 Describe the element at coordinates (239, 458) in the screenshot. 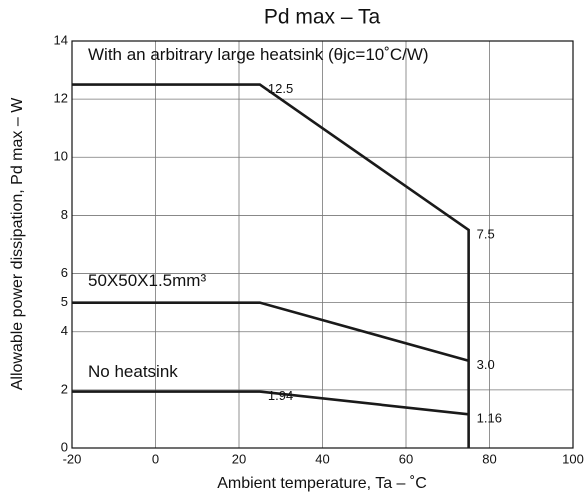

I see `x-tick-label: 20` at that location.